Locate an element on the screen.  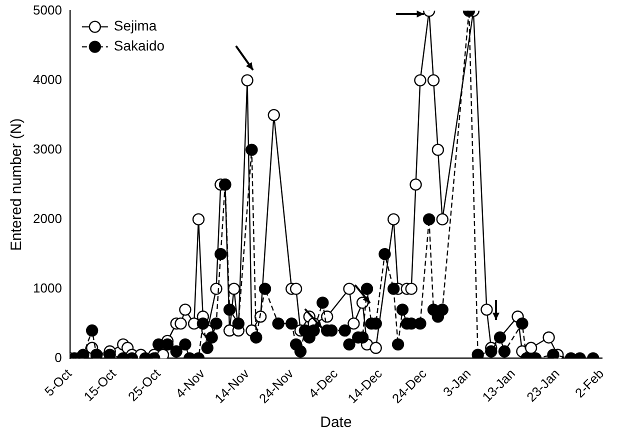
y-tick-label: 5000 is located at coordinates (47, 10).